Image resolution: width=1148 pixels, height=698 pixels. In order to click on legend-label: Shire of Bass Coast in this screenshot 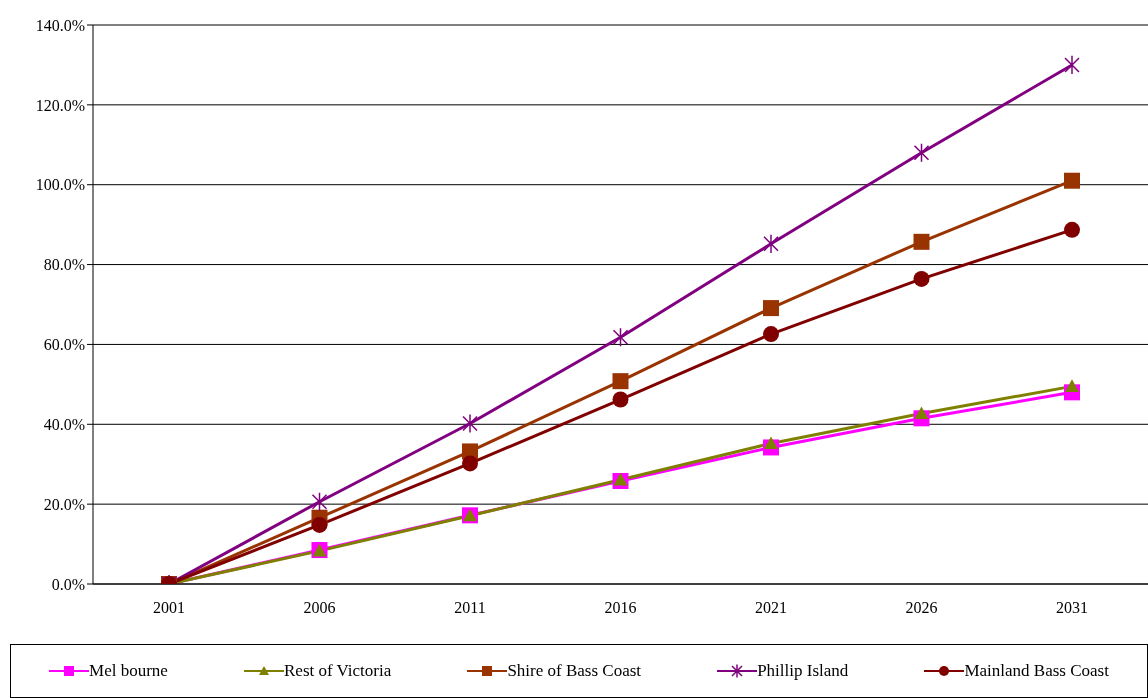, I will do `click(574, 671)`.